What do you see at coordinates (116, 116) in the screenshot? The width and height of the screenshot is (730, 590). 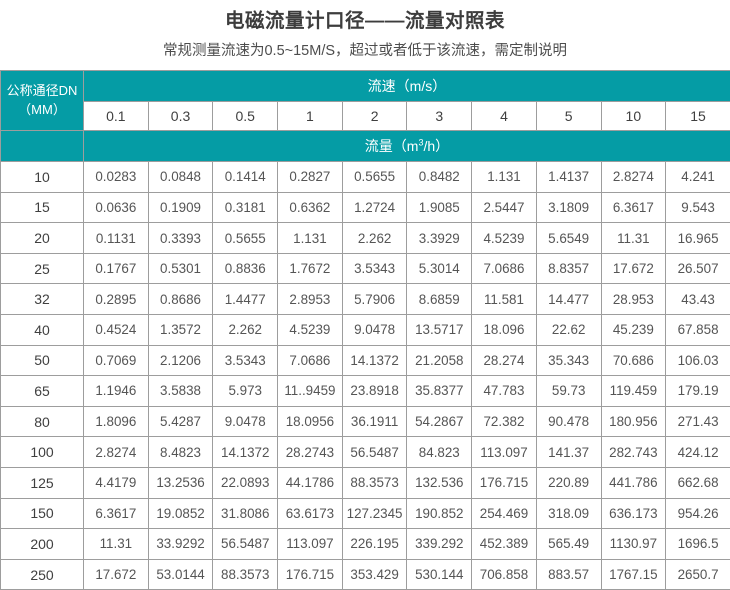 I see `header-cell-velocity-0: 0.1` at bounding box center [116, 116].